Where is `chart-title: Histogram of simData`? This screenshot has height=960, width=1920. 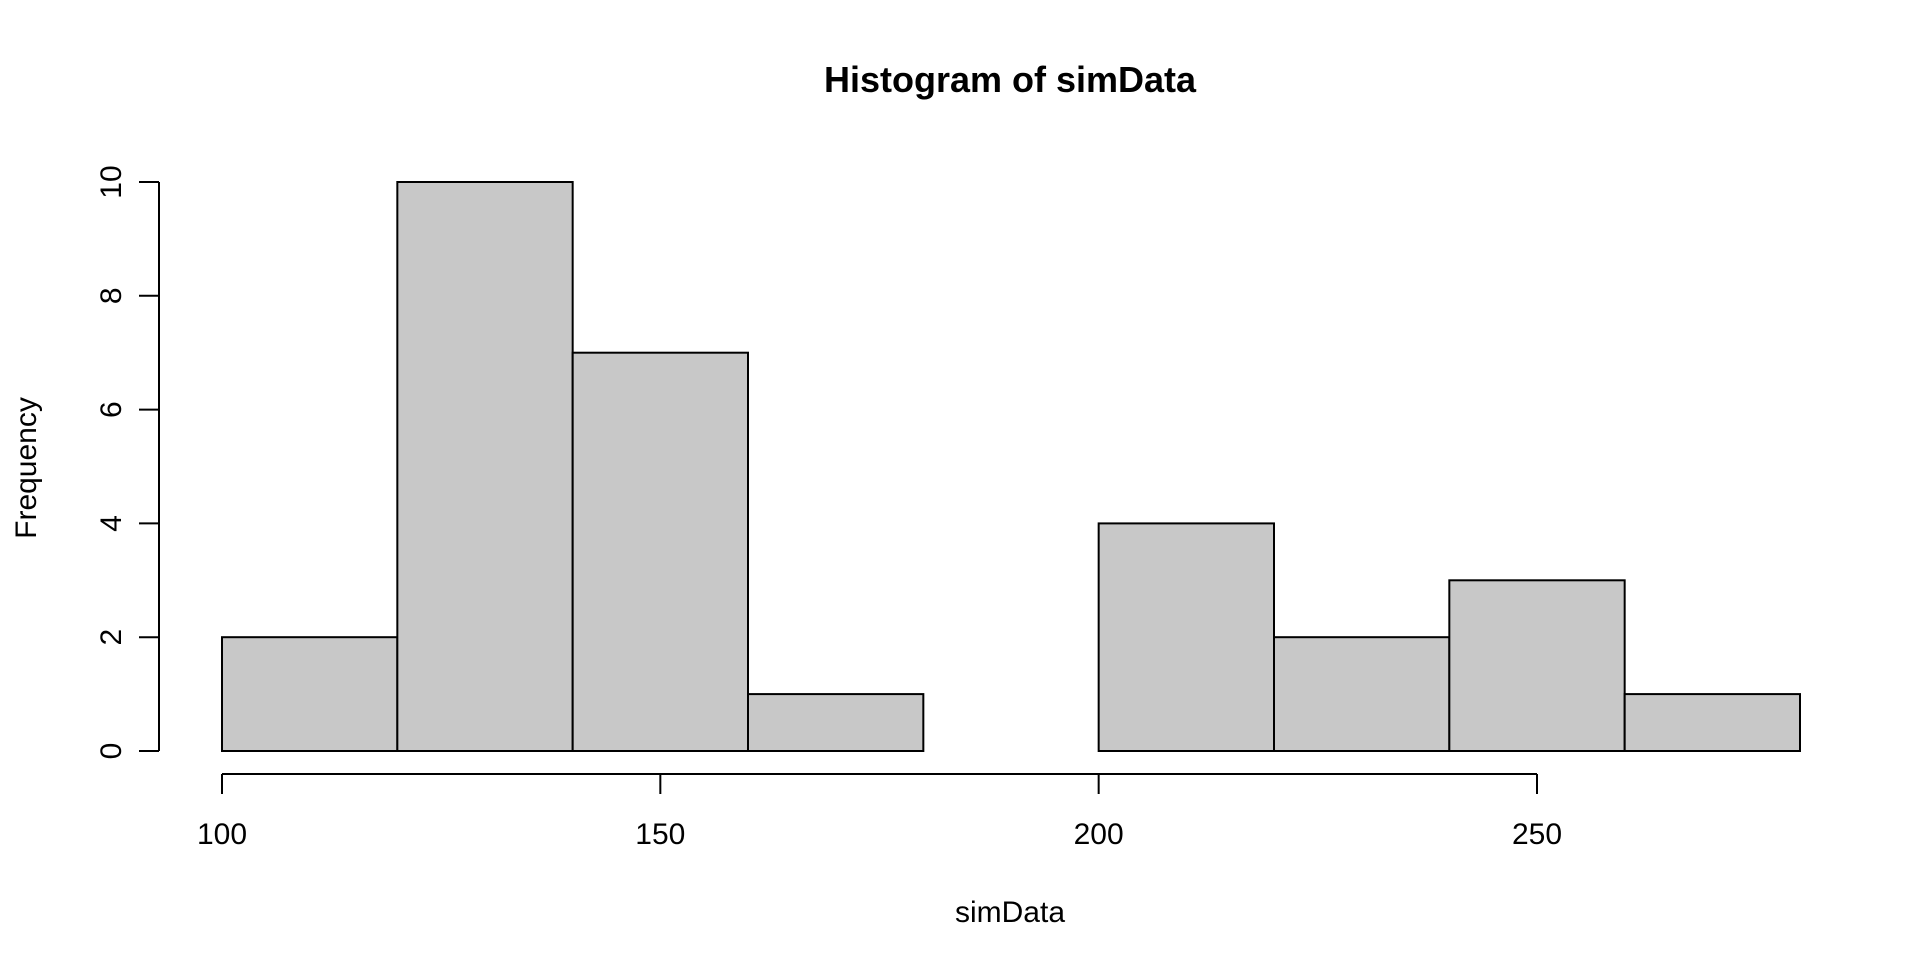
chart-title: Histogram of simData is located at coordinates (1010, 79).